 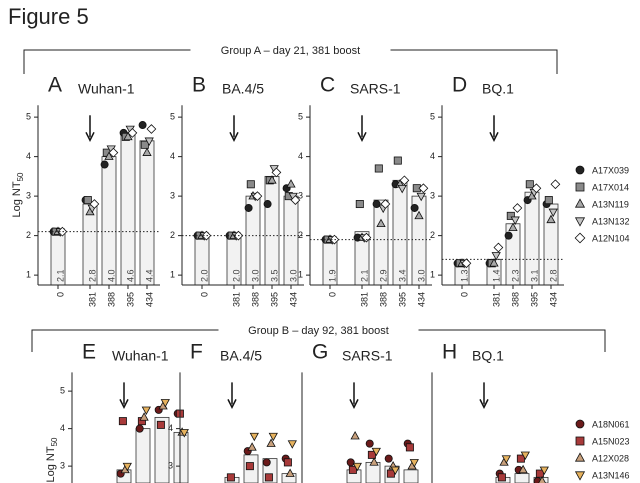 I want to click on plot-area, so click(x=152, y=441).